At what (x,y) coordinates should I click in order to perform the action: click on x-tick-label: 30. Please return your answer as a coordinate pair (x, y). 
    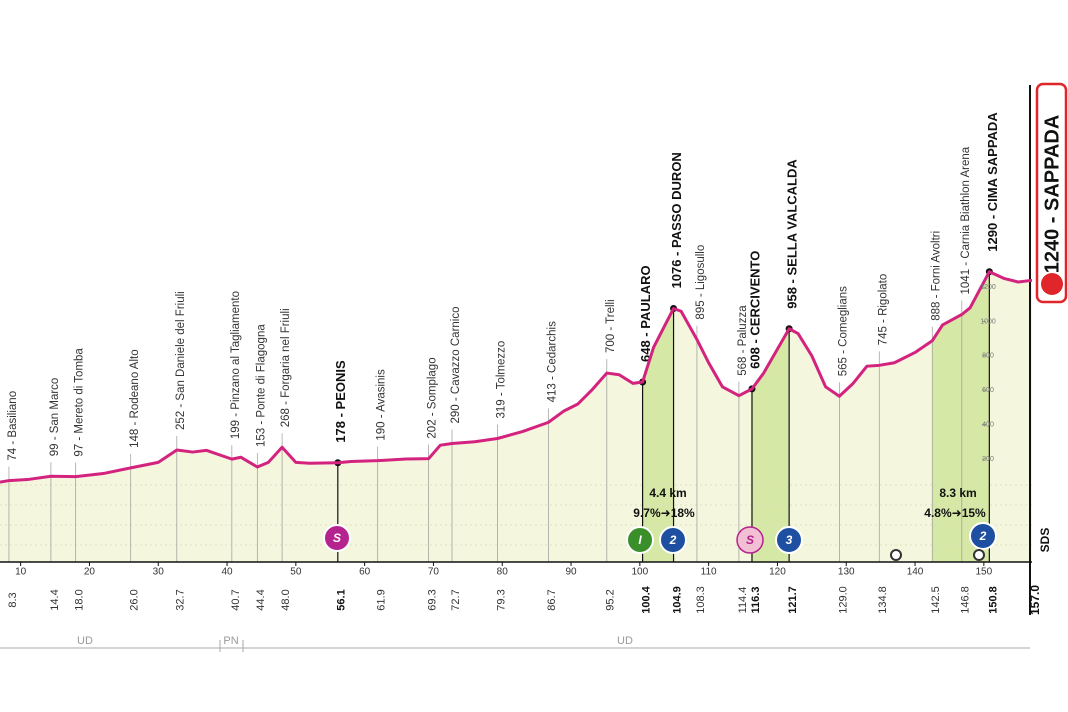
    Looking at the image, I should click on (159, 572).